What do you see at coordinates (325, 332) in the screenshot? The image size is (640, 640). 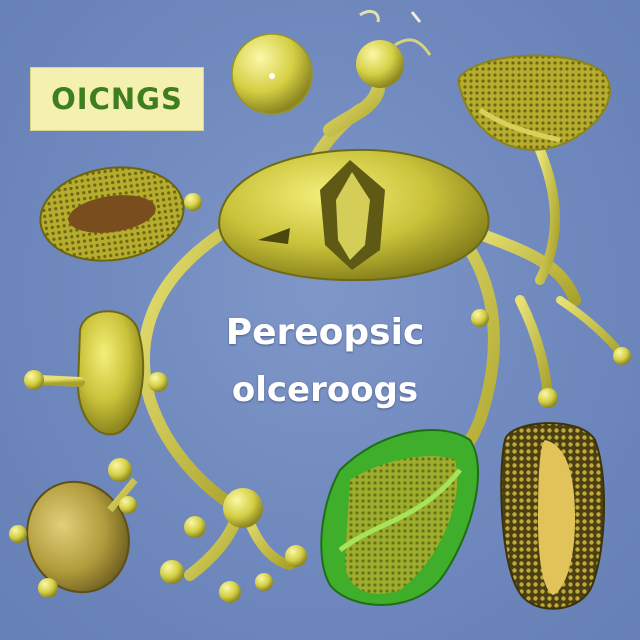 I see `center-title-line-1: Pereopsic` at bounding box center [325, 332].